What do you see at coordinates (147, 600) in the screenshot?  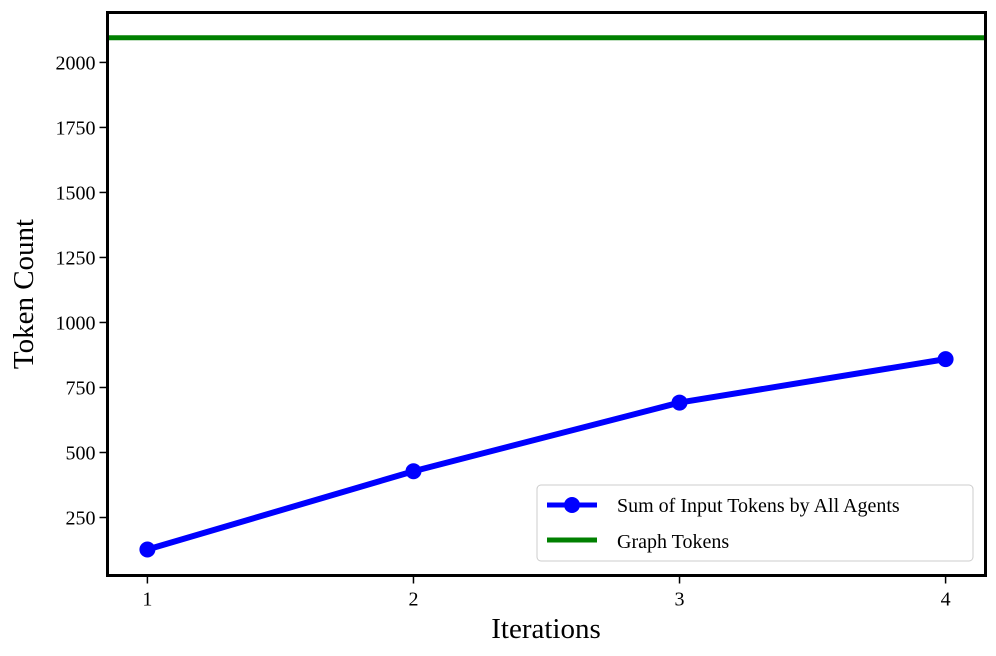 I see `x-tick-label: 1` at bounding box center [147, 600].